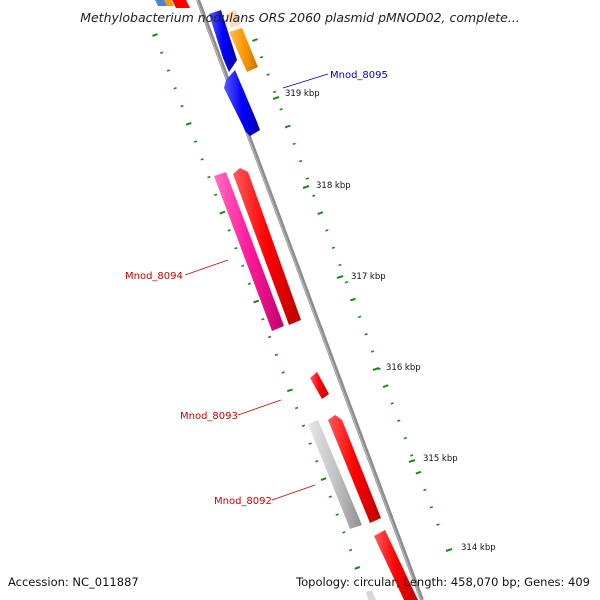  I want to click on tick-label-317: 317 kbp, so click(368, 277).